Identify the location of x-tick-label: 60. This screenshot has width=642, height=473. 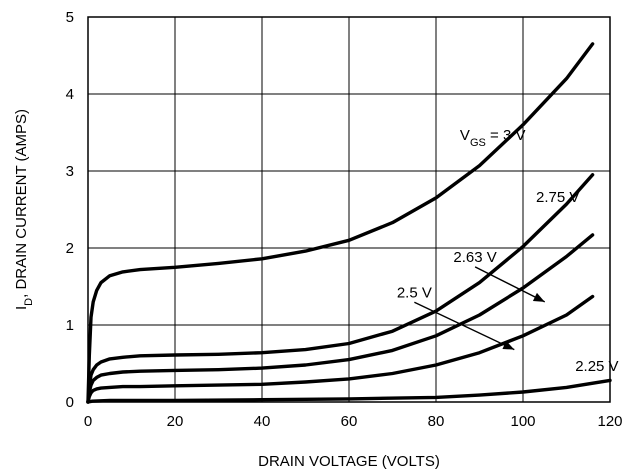
(349, 421).